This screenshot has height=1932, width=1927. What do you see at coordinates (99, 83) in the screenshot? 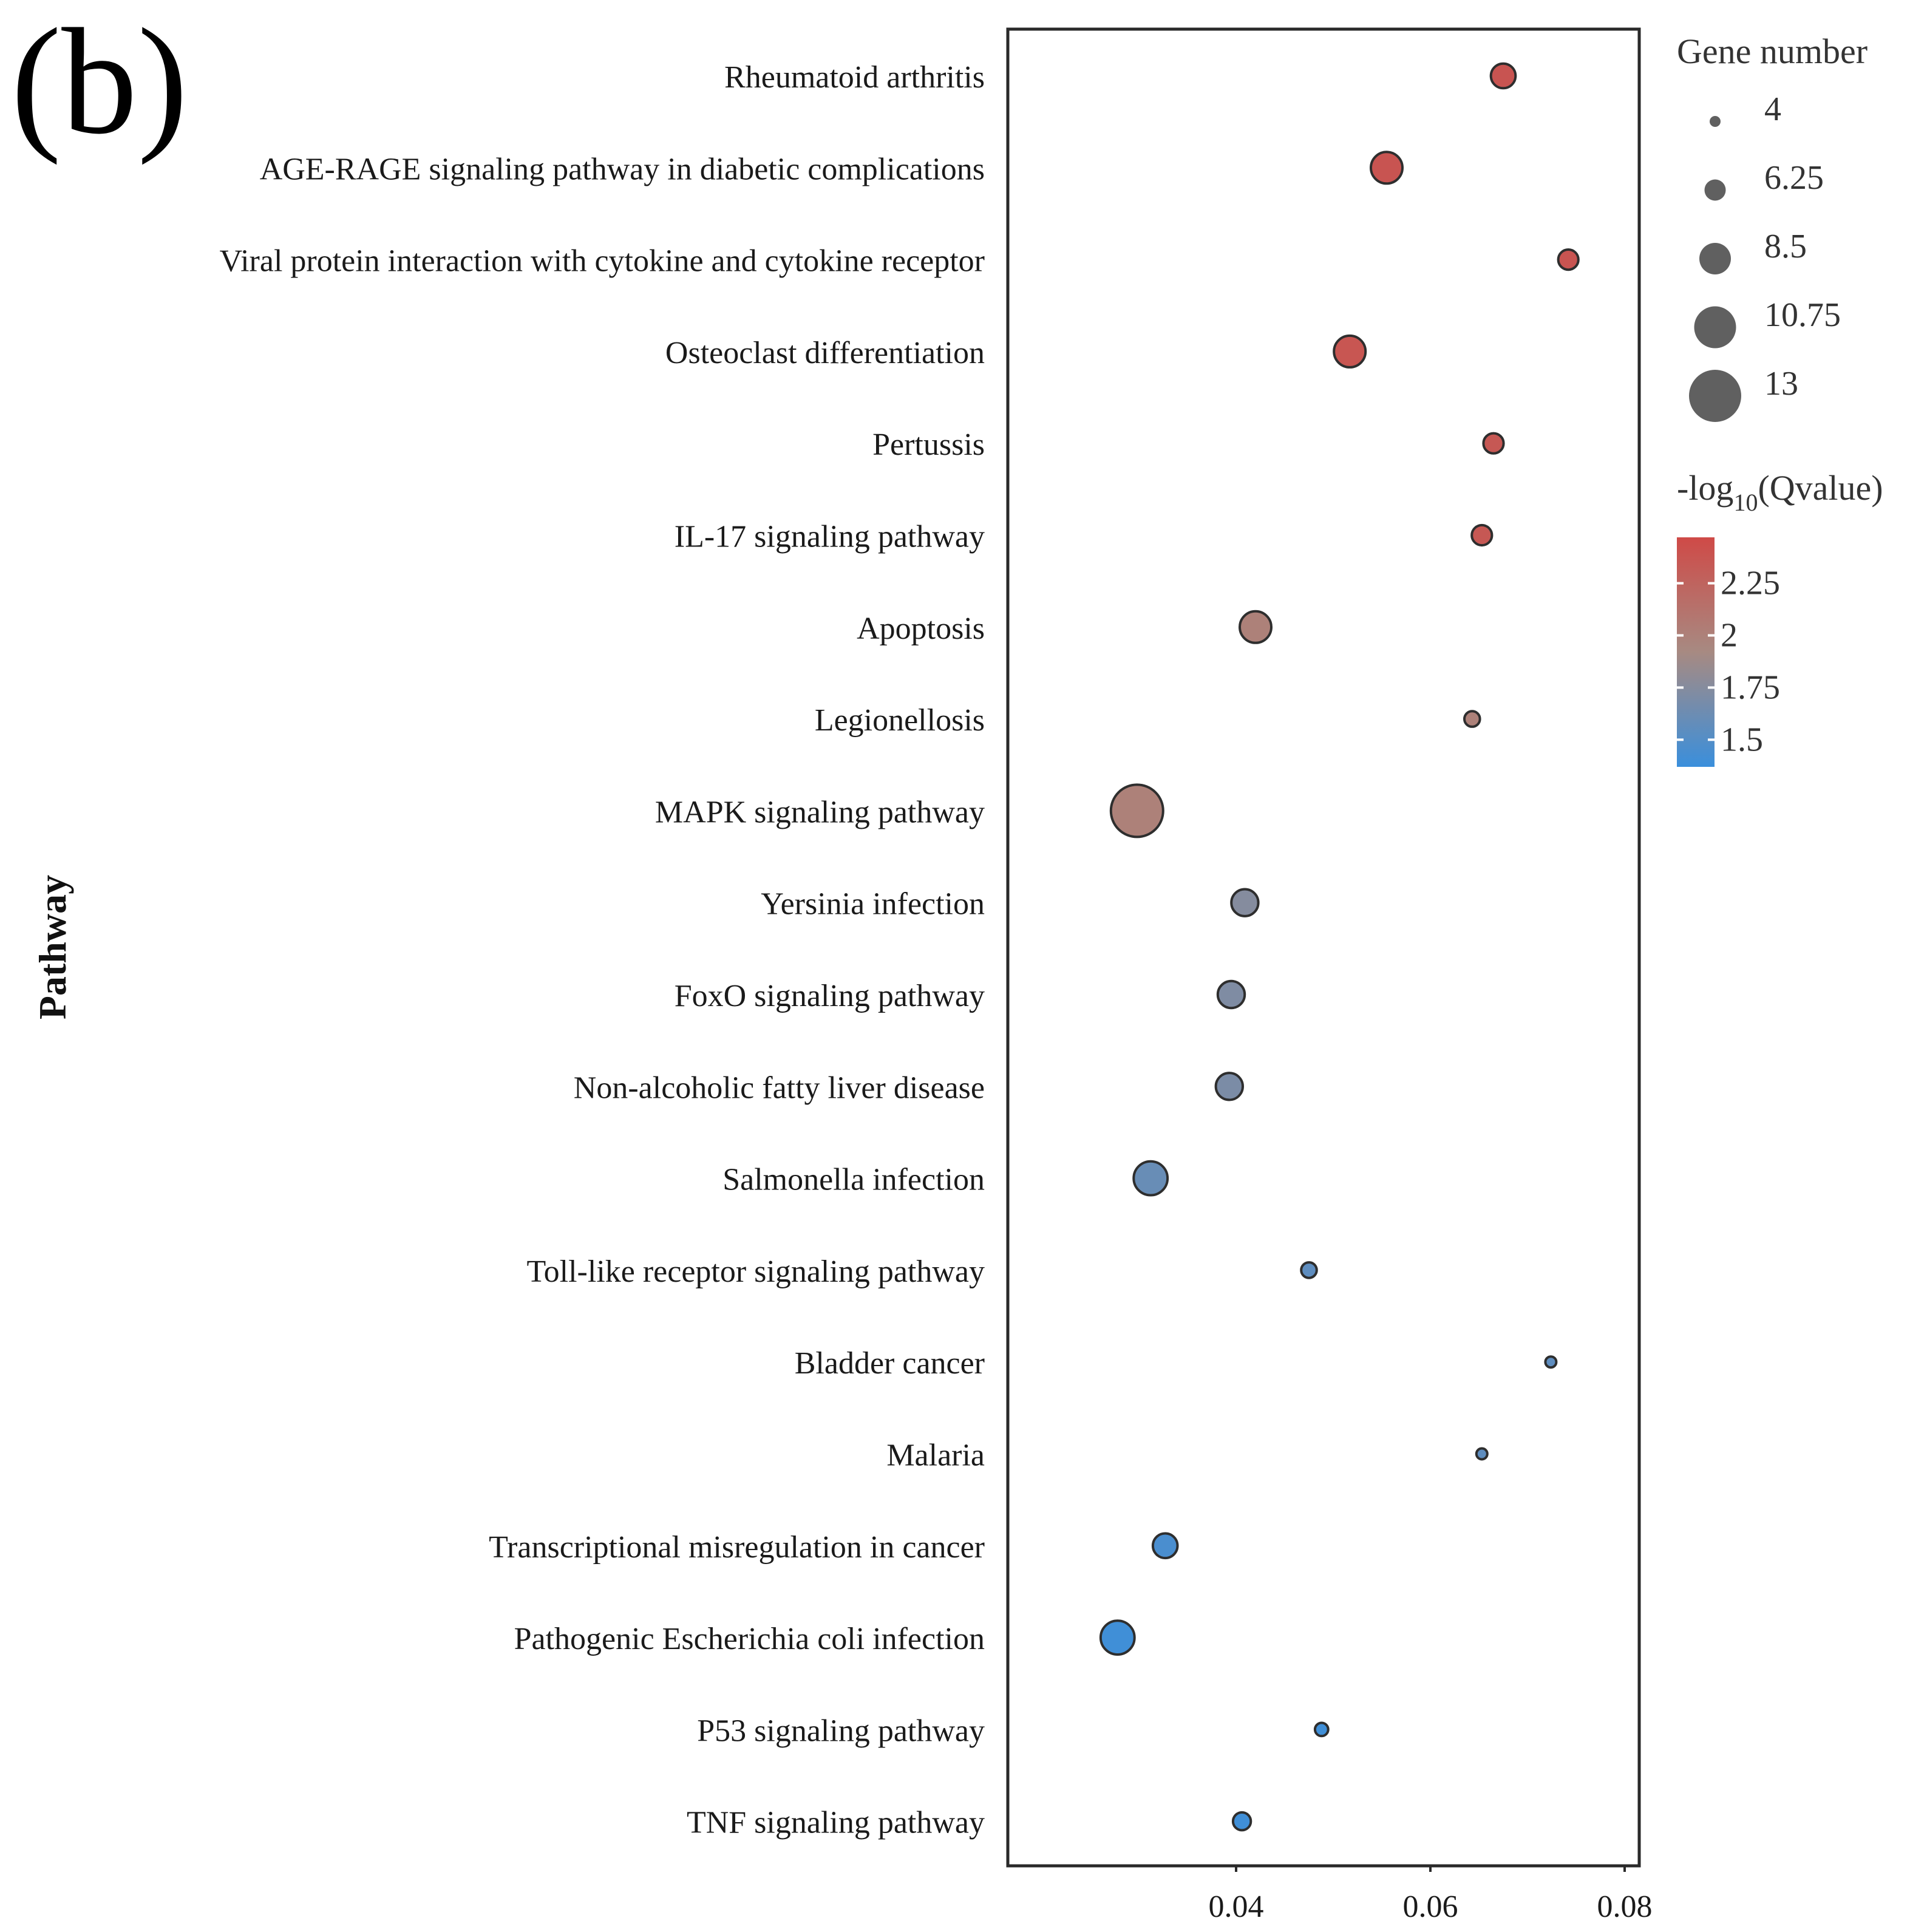
I see `panel-label: (b)` at bounding box center [99, 83].